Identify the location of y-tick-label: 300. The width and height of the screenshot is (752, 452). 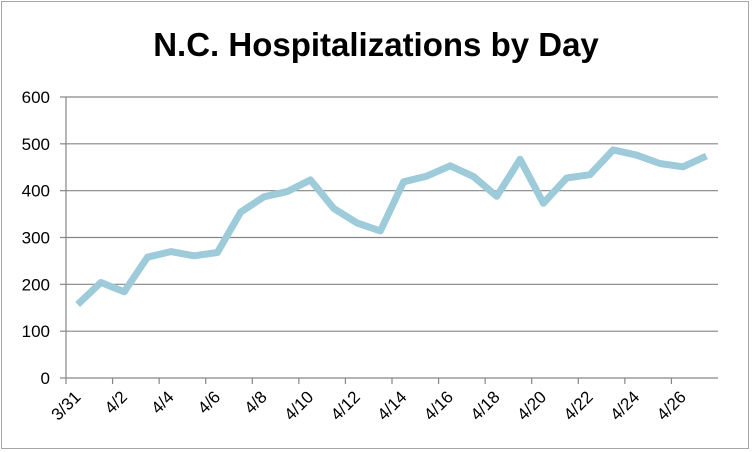
(36, 238).